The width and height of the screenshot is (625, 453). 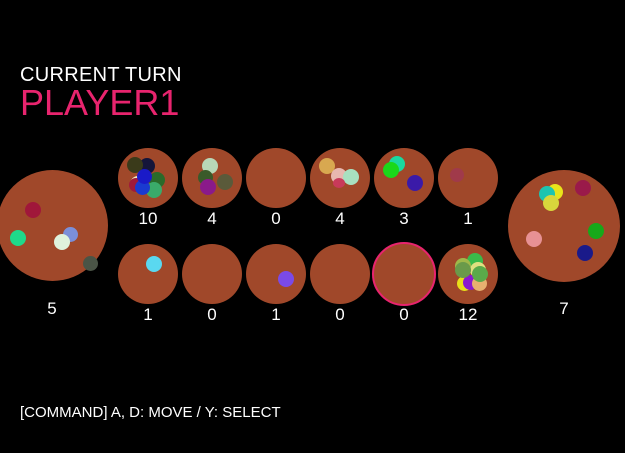 I want to click on top-pit-2-count: 4, so click(x=212, y=218).